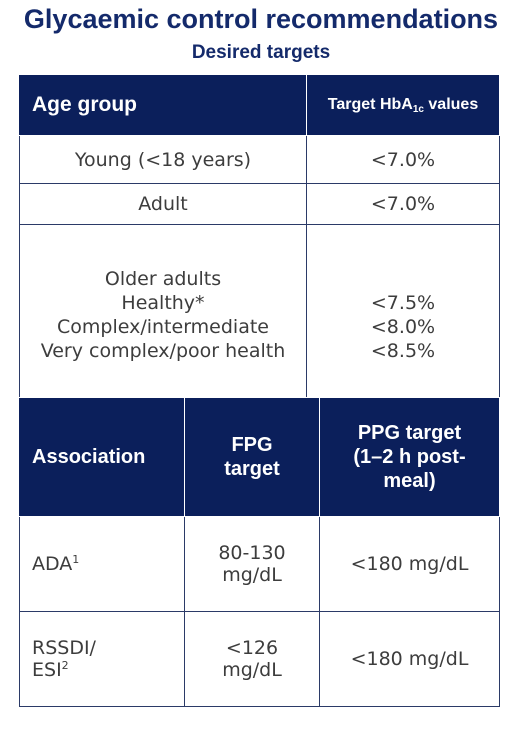  I want to click on age-group-header: Age group, so click(163, 105).